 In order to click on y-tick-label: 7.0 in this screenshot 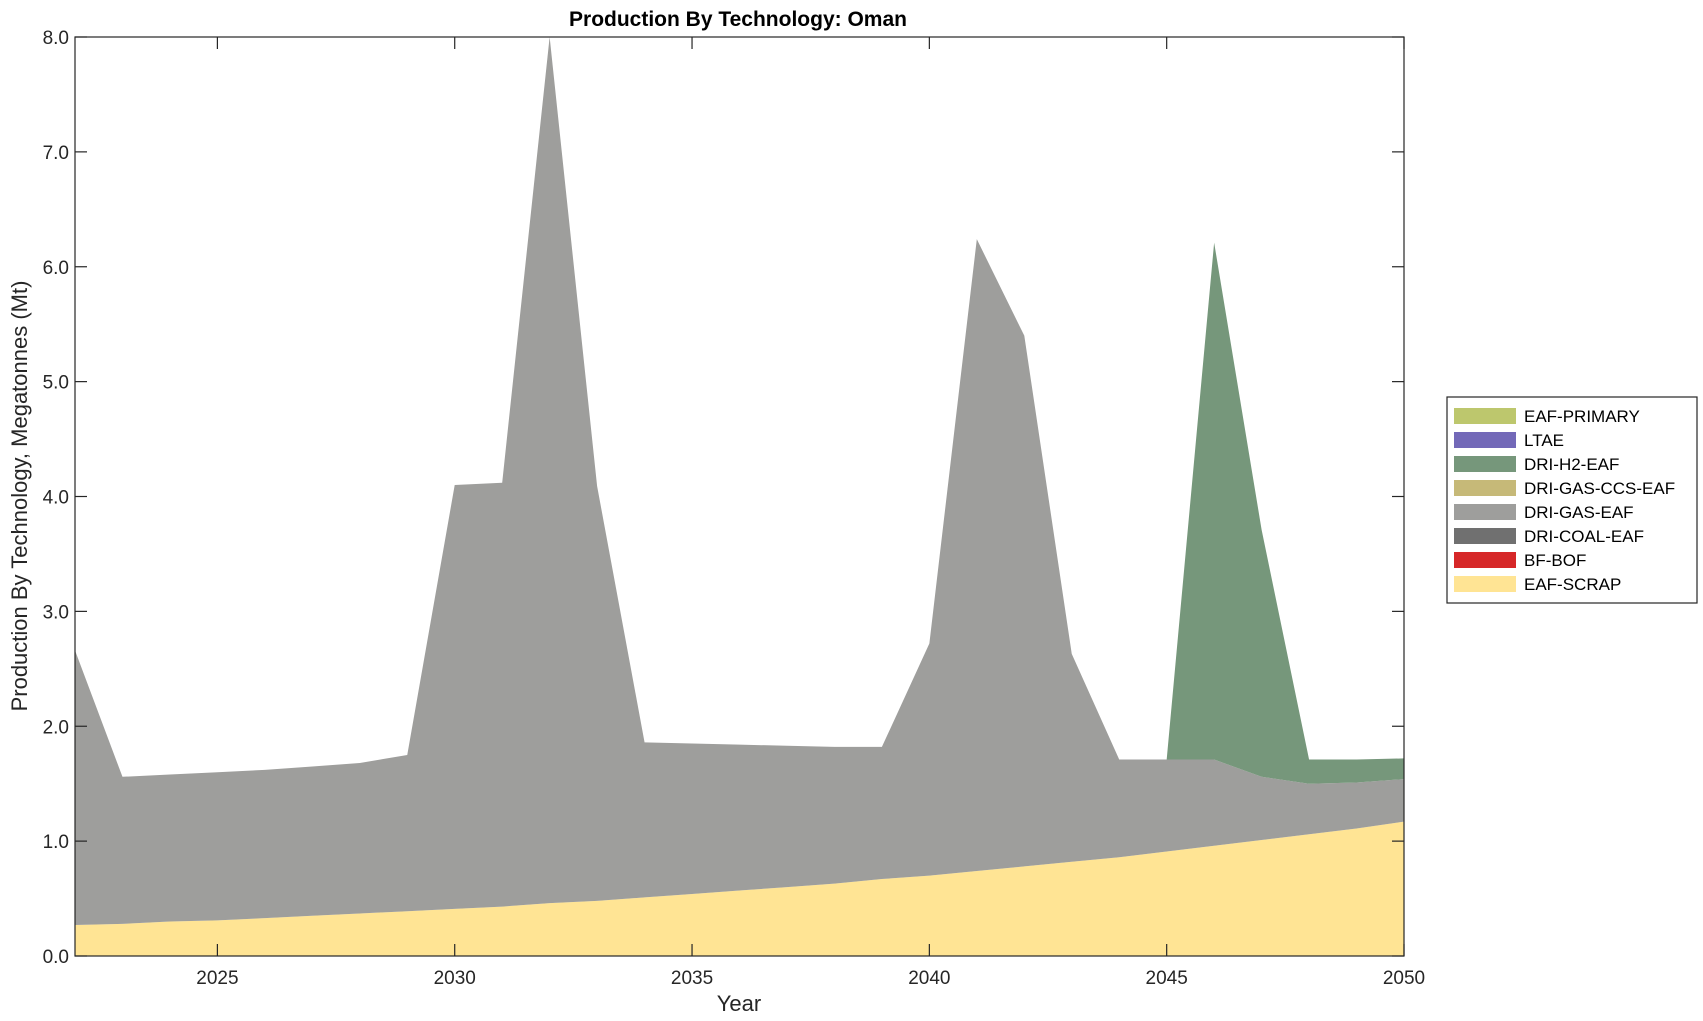, I will do `click(56, 153)`.